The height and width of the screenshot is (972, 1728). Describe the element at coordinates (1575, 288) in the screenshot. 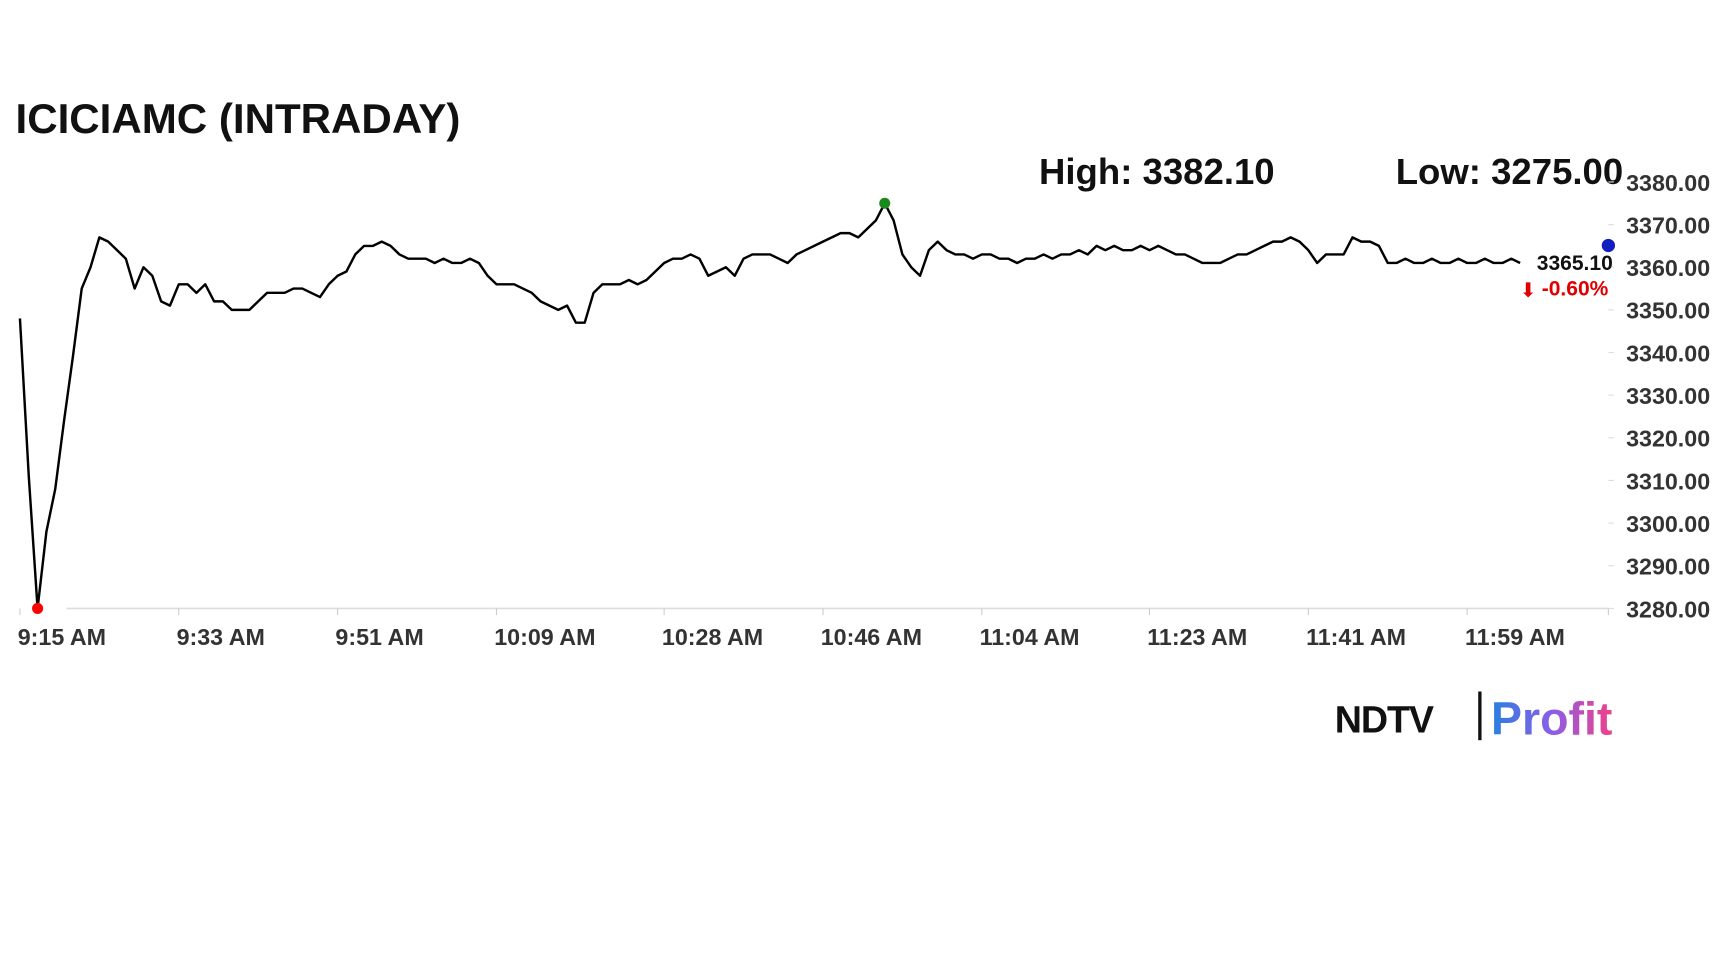

I see `change-label: -0.60%` at that location.